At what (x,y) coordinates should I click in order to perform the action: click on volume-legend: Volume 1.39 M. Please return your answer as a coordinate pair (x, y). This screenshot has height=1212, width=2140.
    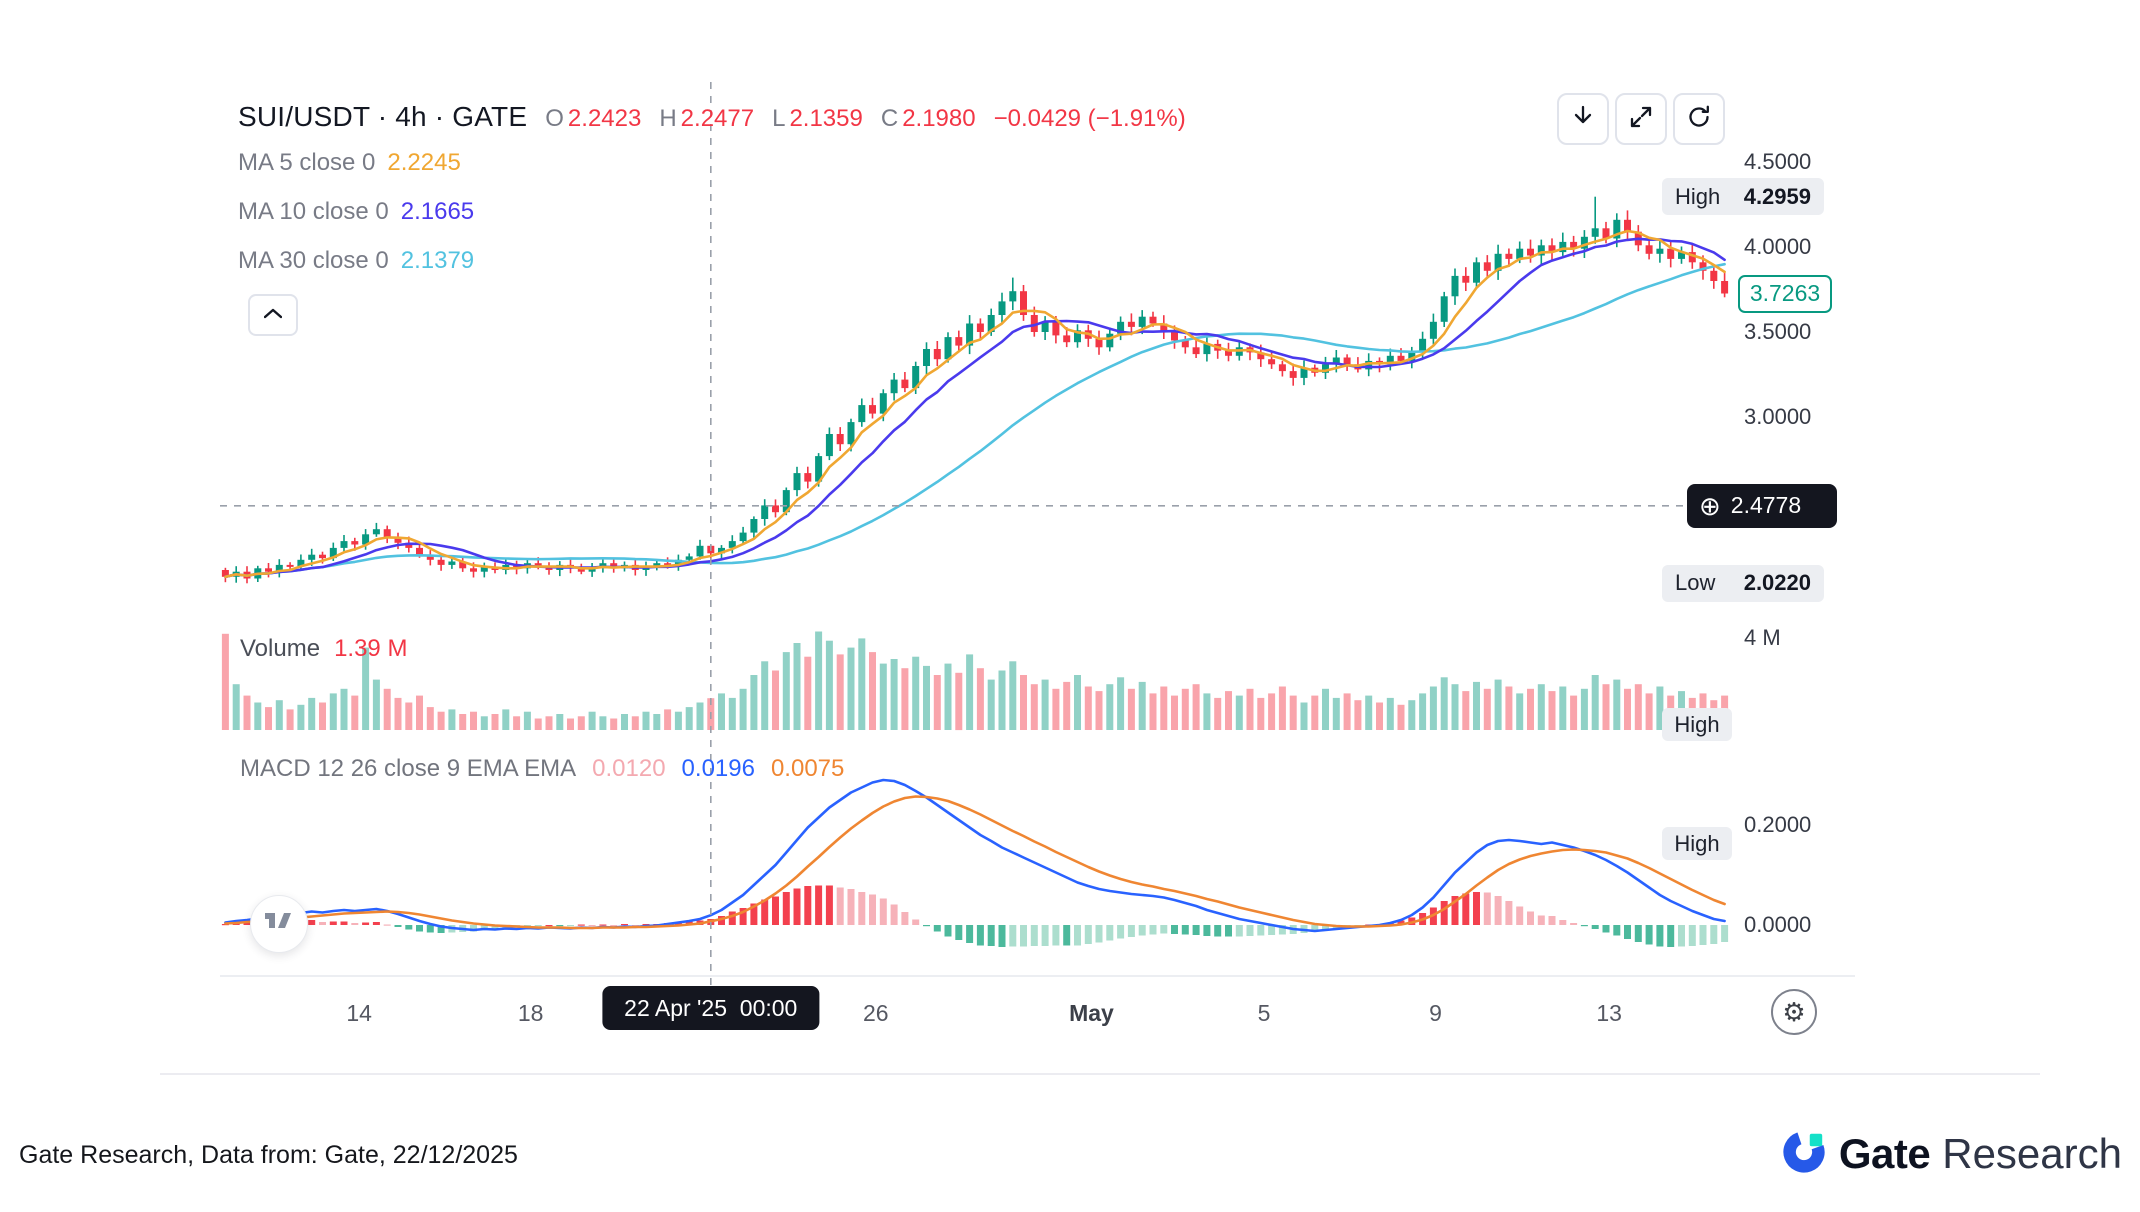
    Looking at the image, I should click on (324, 648).